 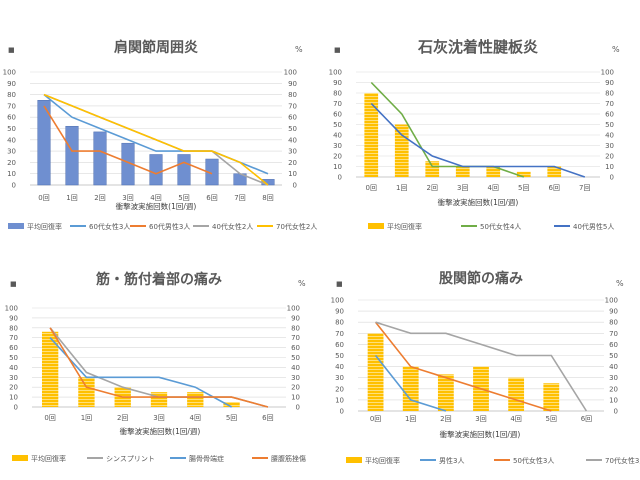 I want to click on y-tick-right: 40, so click(x=295, y=368).